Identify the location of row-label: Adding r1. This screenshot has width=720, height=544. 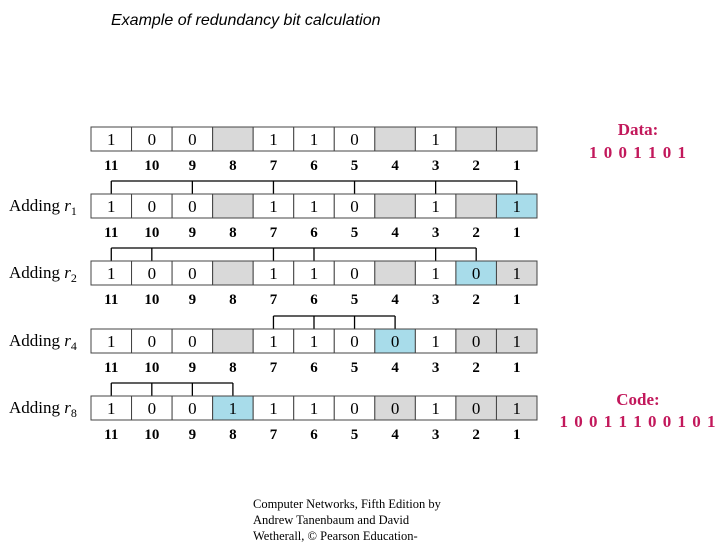
(43, 207).